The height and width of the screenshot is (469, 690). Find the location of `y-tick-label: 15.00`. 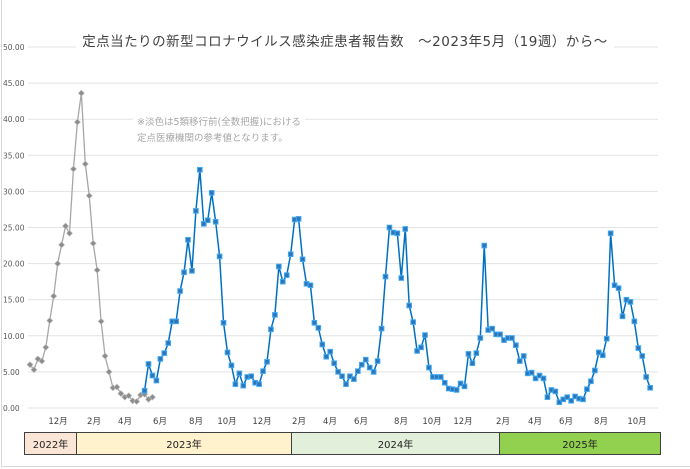

y-tick-label: 15.00 is located at coordinates (14, 300).